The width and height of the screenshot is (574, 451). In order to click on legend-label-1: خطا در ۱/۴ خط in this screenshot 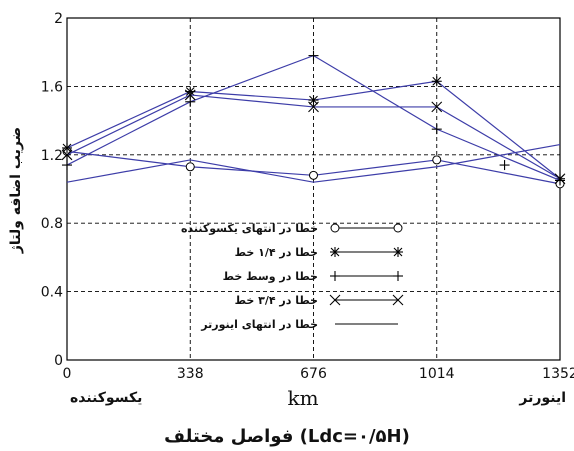, I will do `click(276, 252)`.